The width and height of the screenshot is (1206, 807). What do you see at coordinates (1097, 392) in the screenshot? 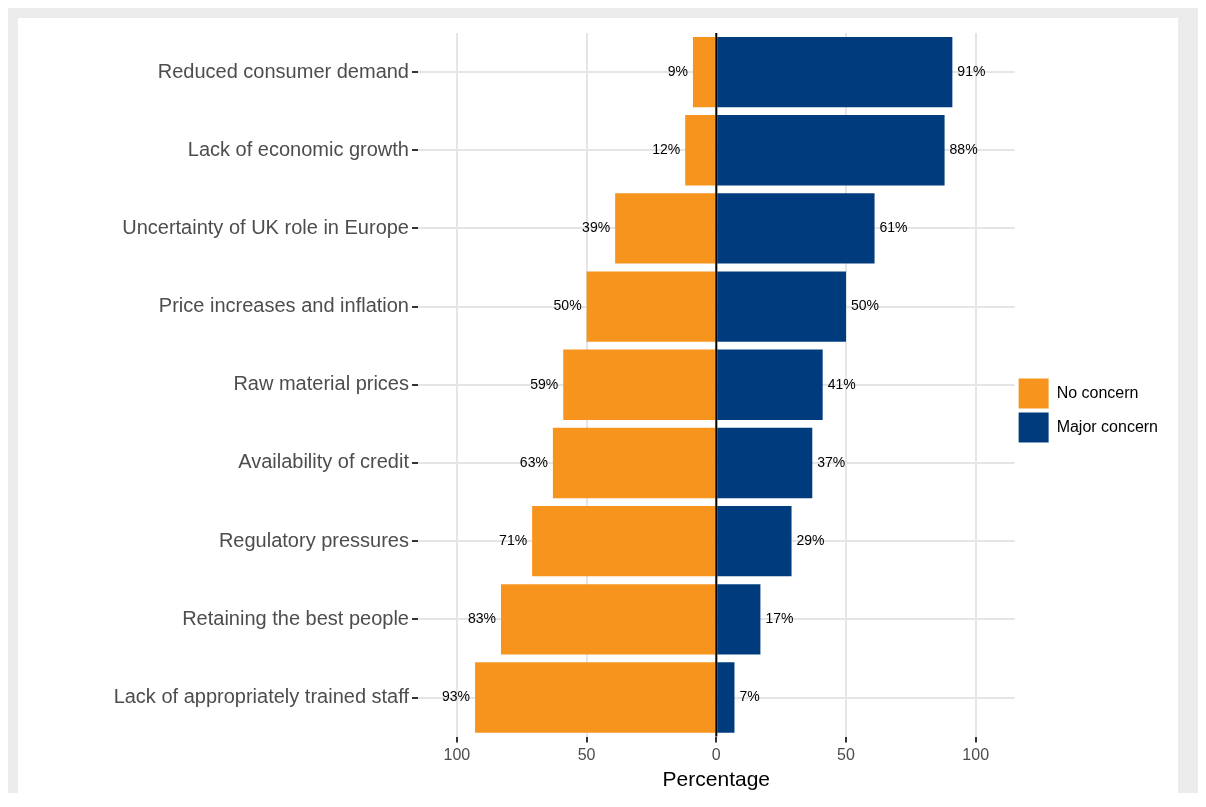
I see `legend-label: No concern` at bounding box center [1097, 392].